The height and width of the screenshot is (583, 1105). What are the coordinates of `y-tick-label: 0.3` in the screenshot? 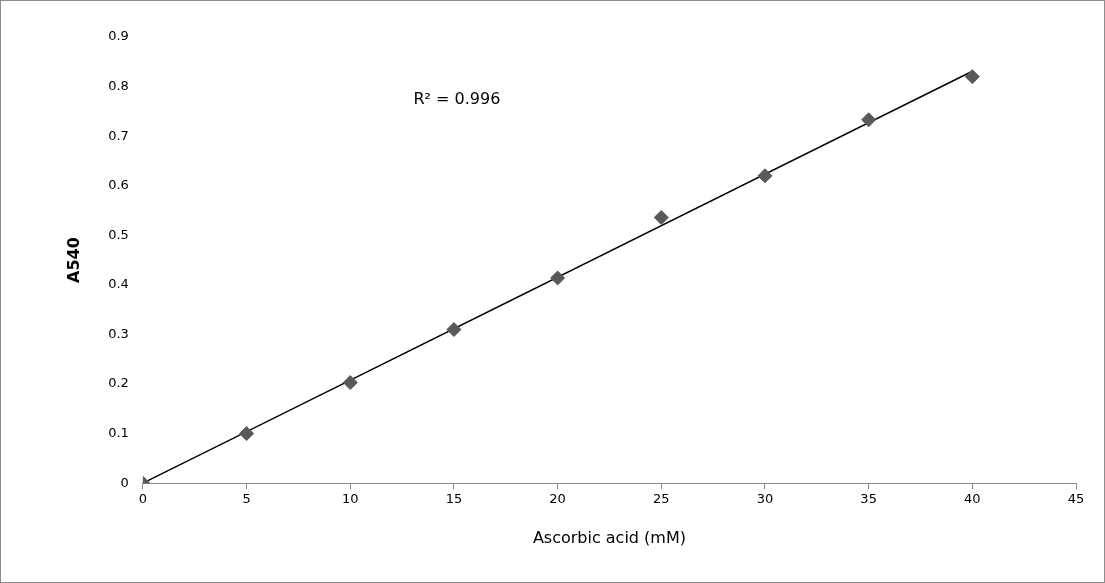 It's located at (118, 333).